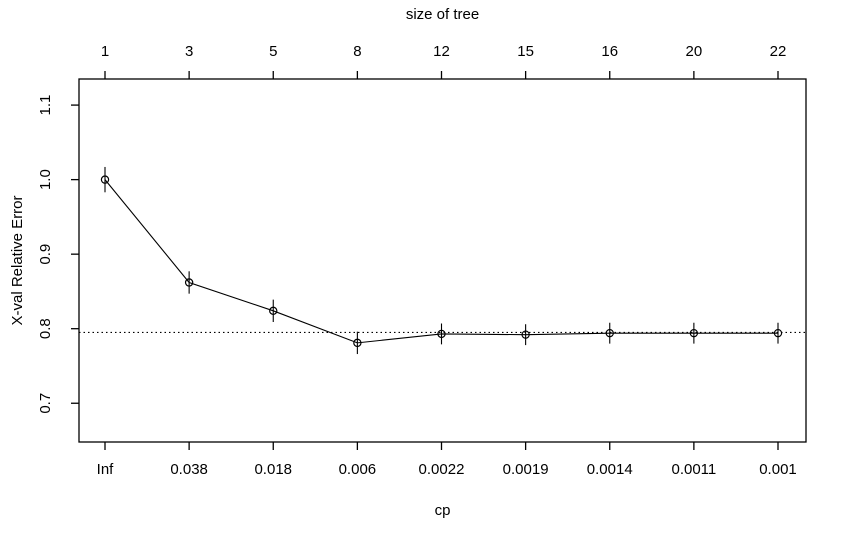 This screenshot has height=540, width=846. What do you see at coordinates (357, 51) in the screenshot?
I see `top-axis-tick-label: 8` at bounding box center [357, 51].